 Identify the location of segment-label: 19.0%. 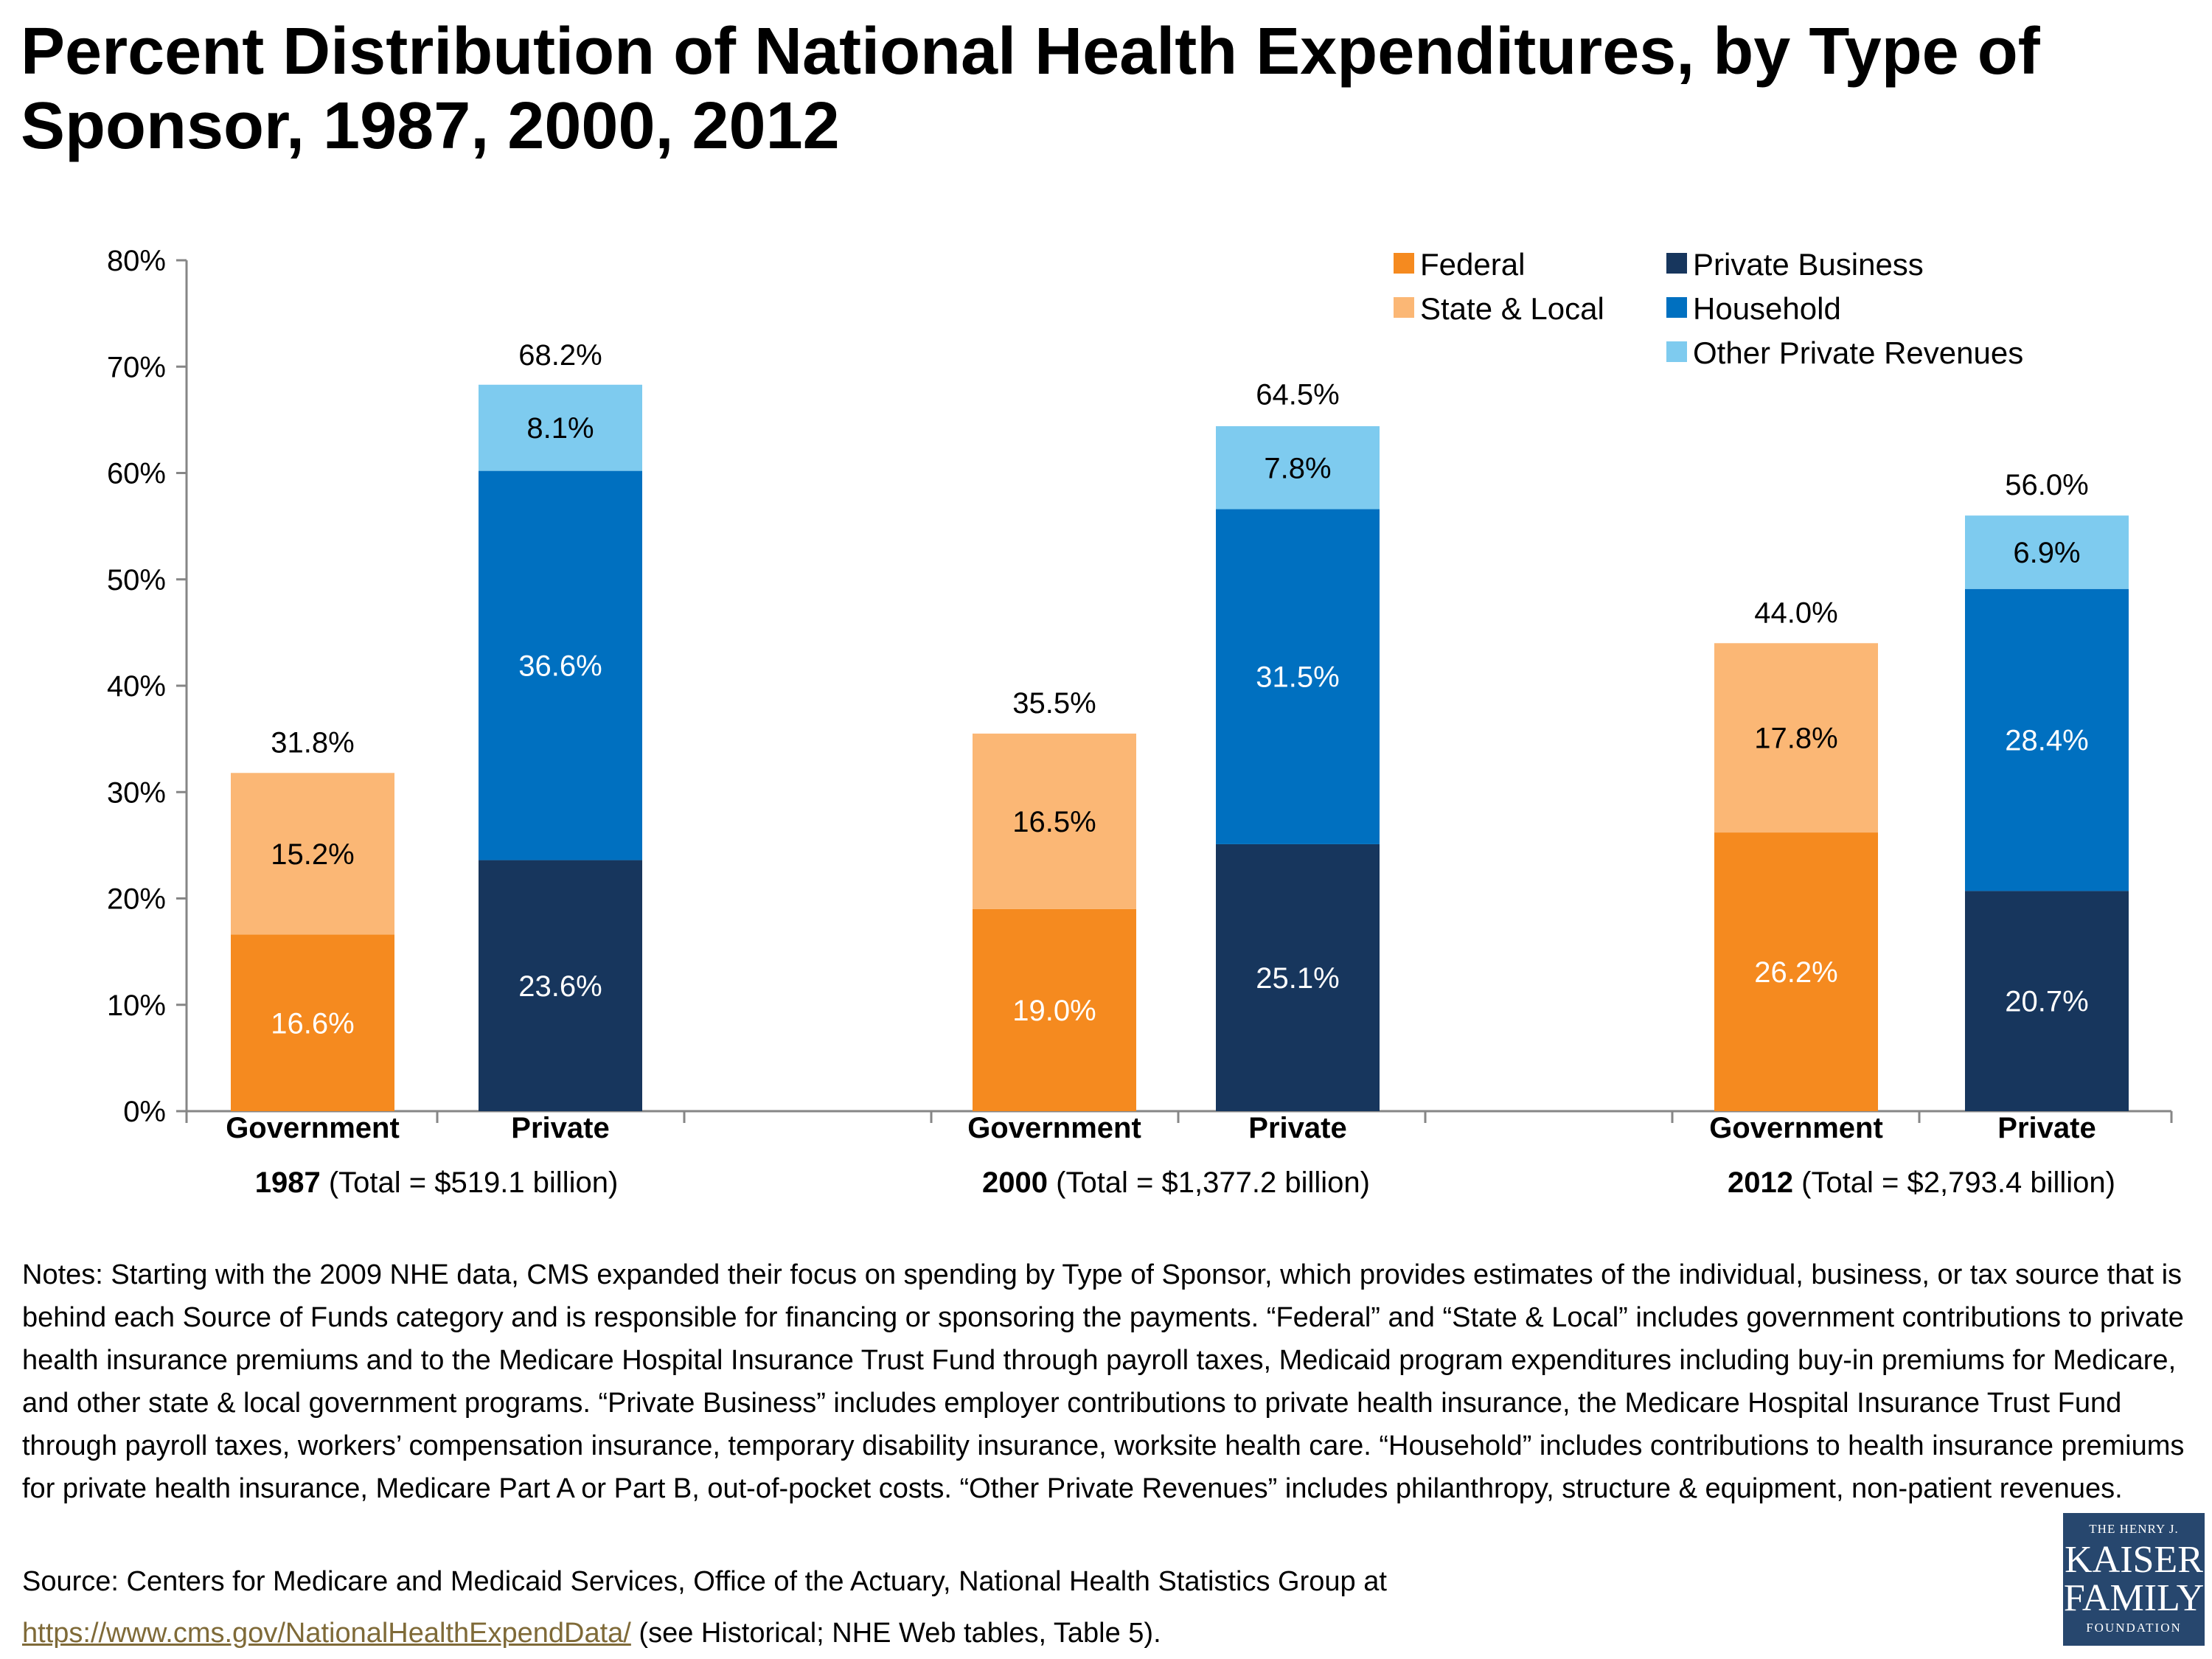
(1054, 1011).